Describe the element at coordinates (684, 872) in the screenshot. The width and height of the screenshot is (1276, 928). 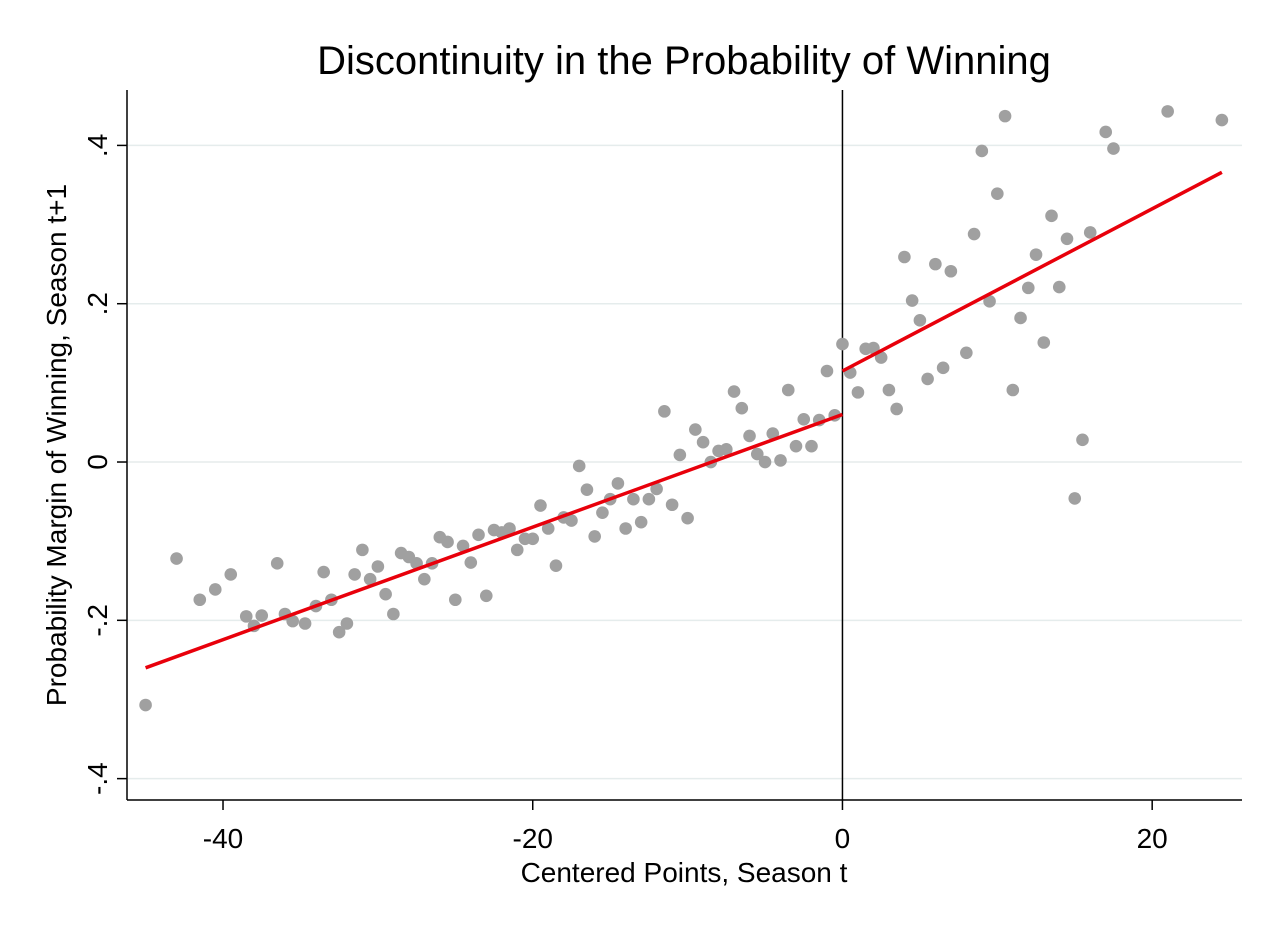
I see `x-axis-label: Centered Points, Season t` at that location.